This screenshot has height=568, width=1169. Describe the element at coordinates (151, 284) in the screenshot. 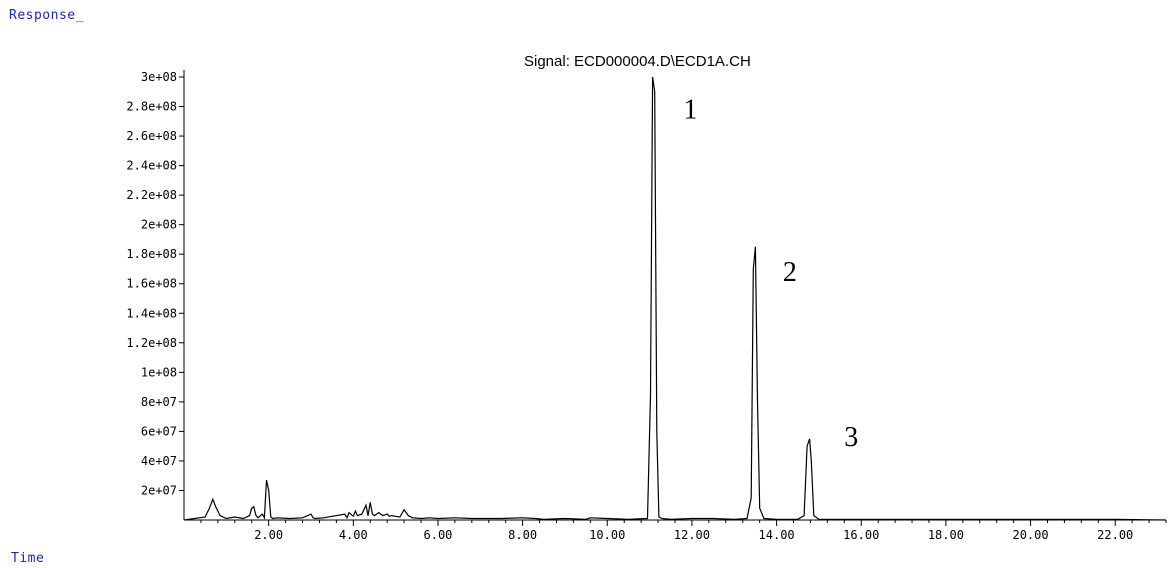

I see `y-tick-label: 1.6e+08` at that location.